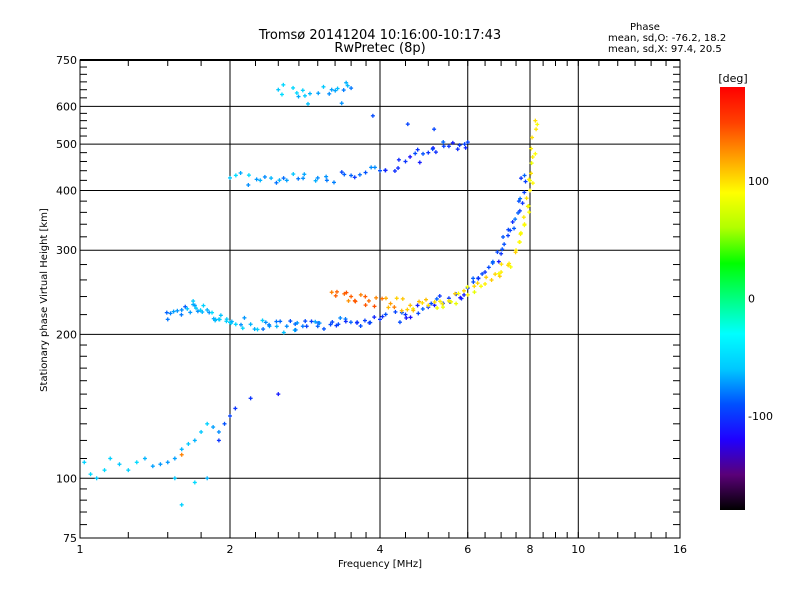 The height and width of the screenshot is (600, 800). Describe the element at coordinates (66, 334) in the screenshot. I see `y-tick-label: 200` at that location.